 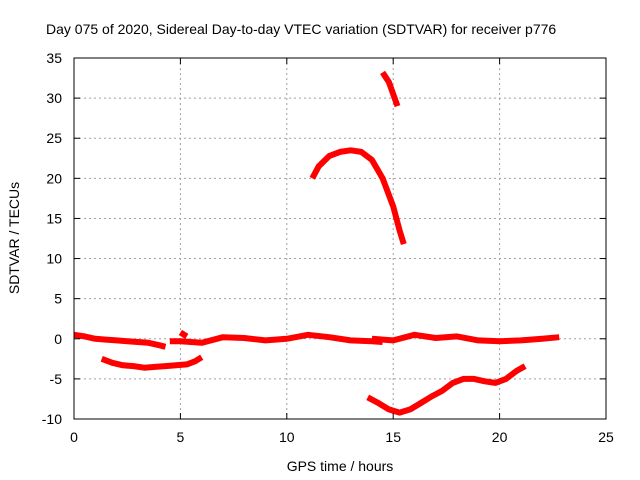 I want to click on y-tick-label: 15, so click(x=54, y=218).